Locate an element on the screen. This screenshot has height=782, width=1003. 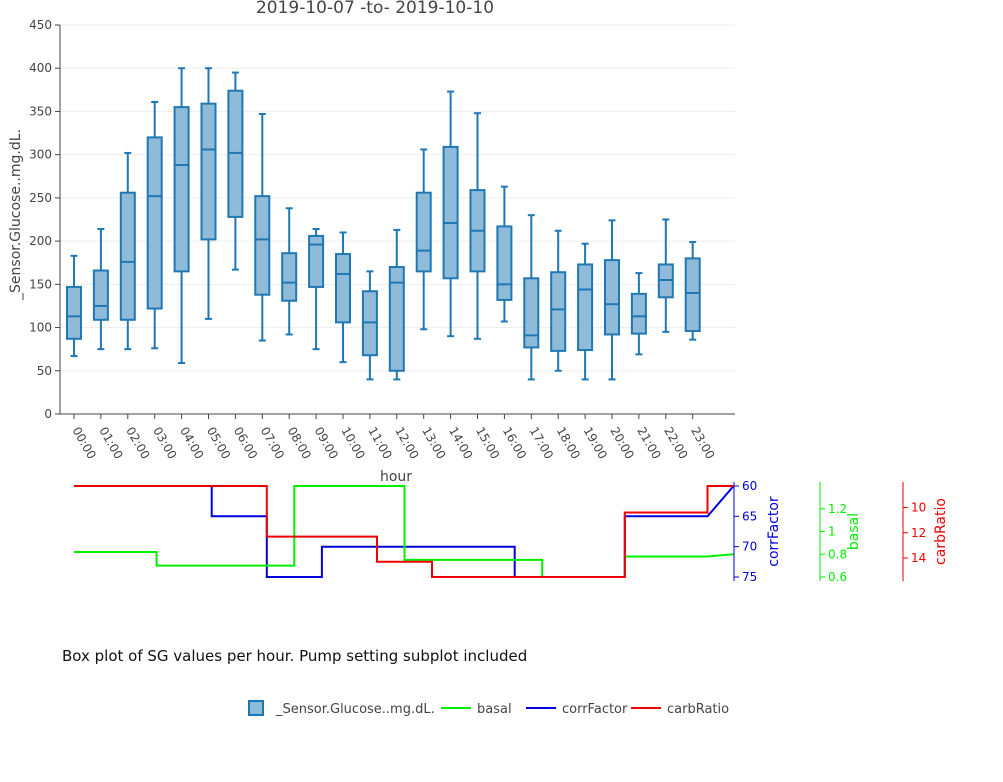
box-01:00 is located at coordinates (100, 289).